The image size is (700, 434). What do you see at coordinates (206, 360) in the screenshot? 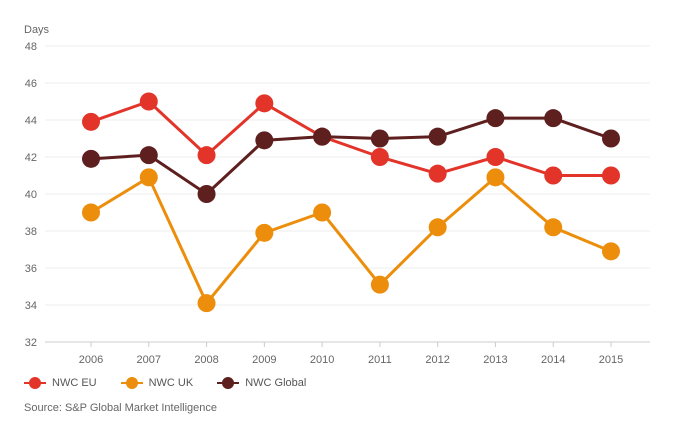
I see `x-tick-label: 2008` at bounding box center [206, 360].